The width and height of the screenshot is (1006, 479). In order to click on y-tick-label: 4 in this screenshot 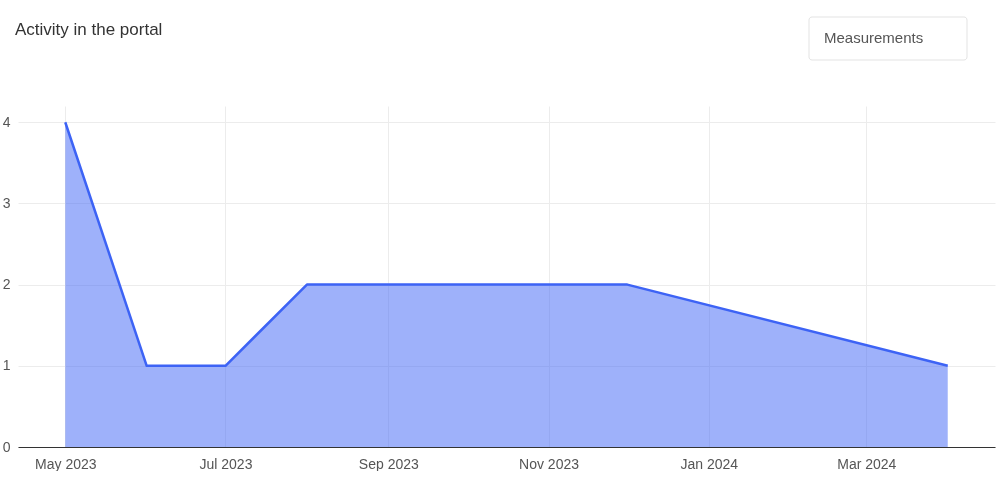, I will do `click(6, 121)`.